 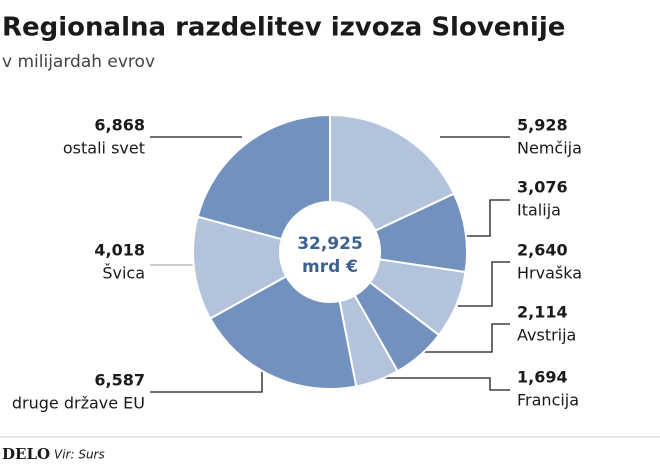 I want to click on category-label: Italija, so click(x=539, y=210).